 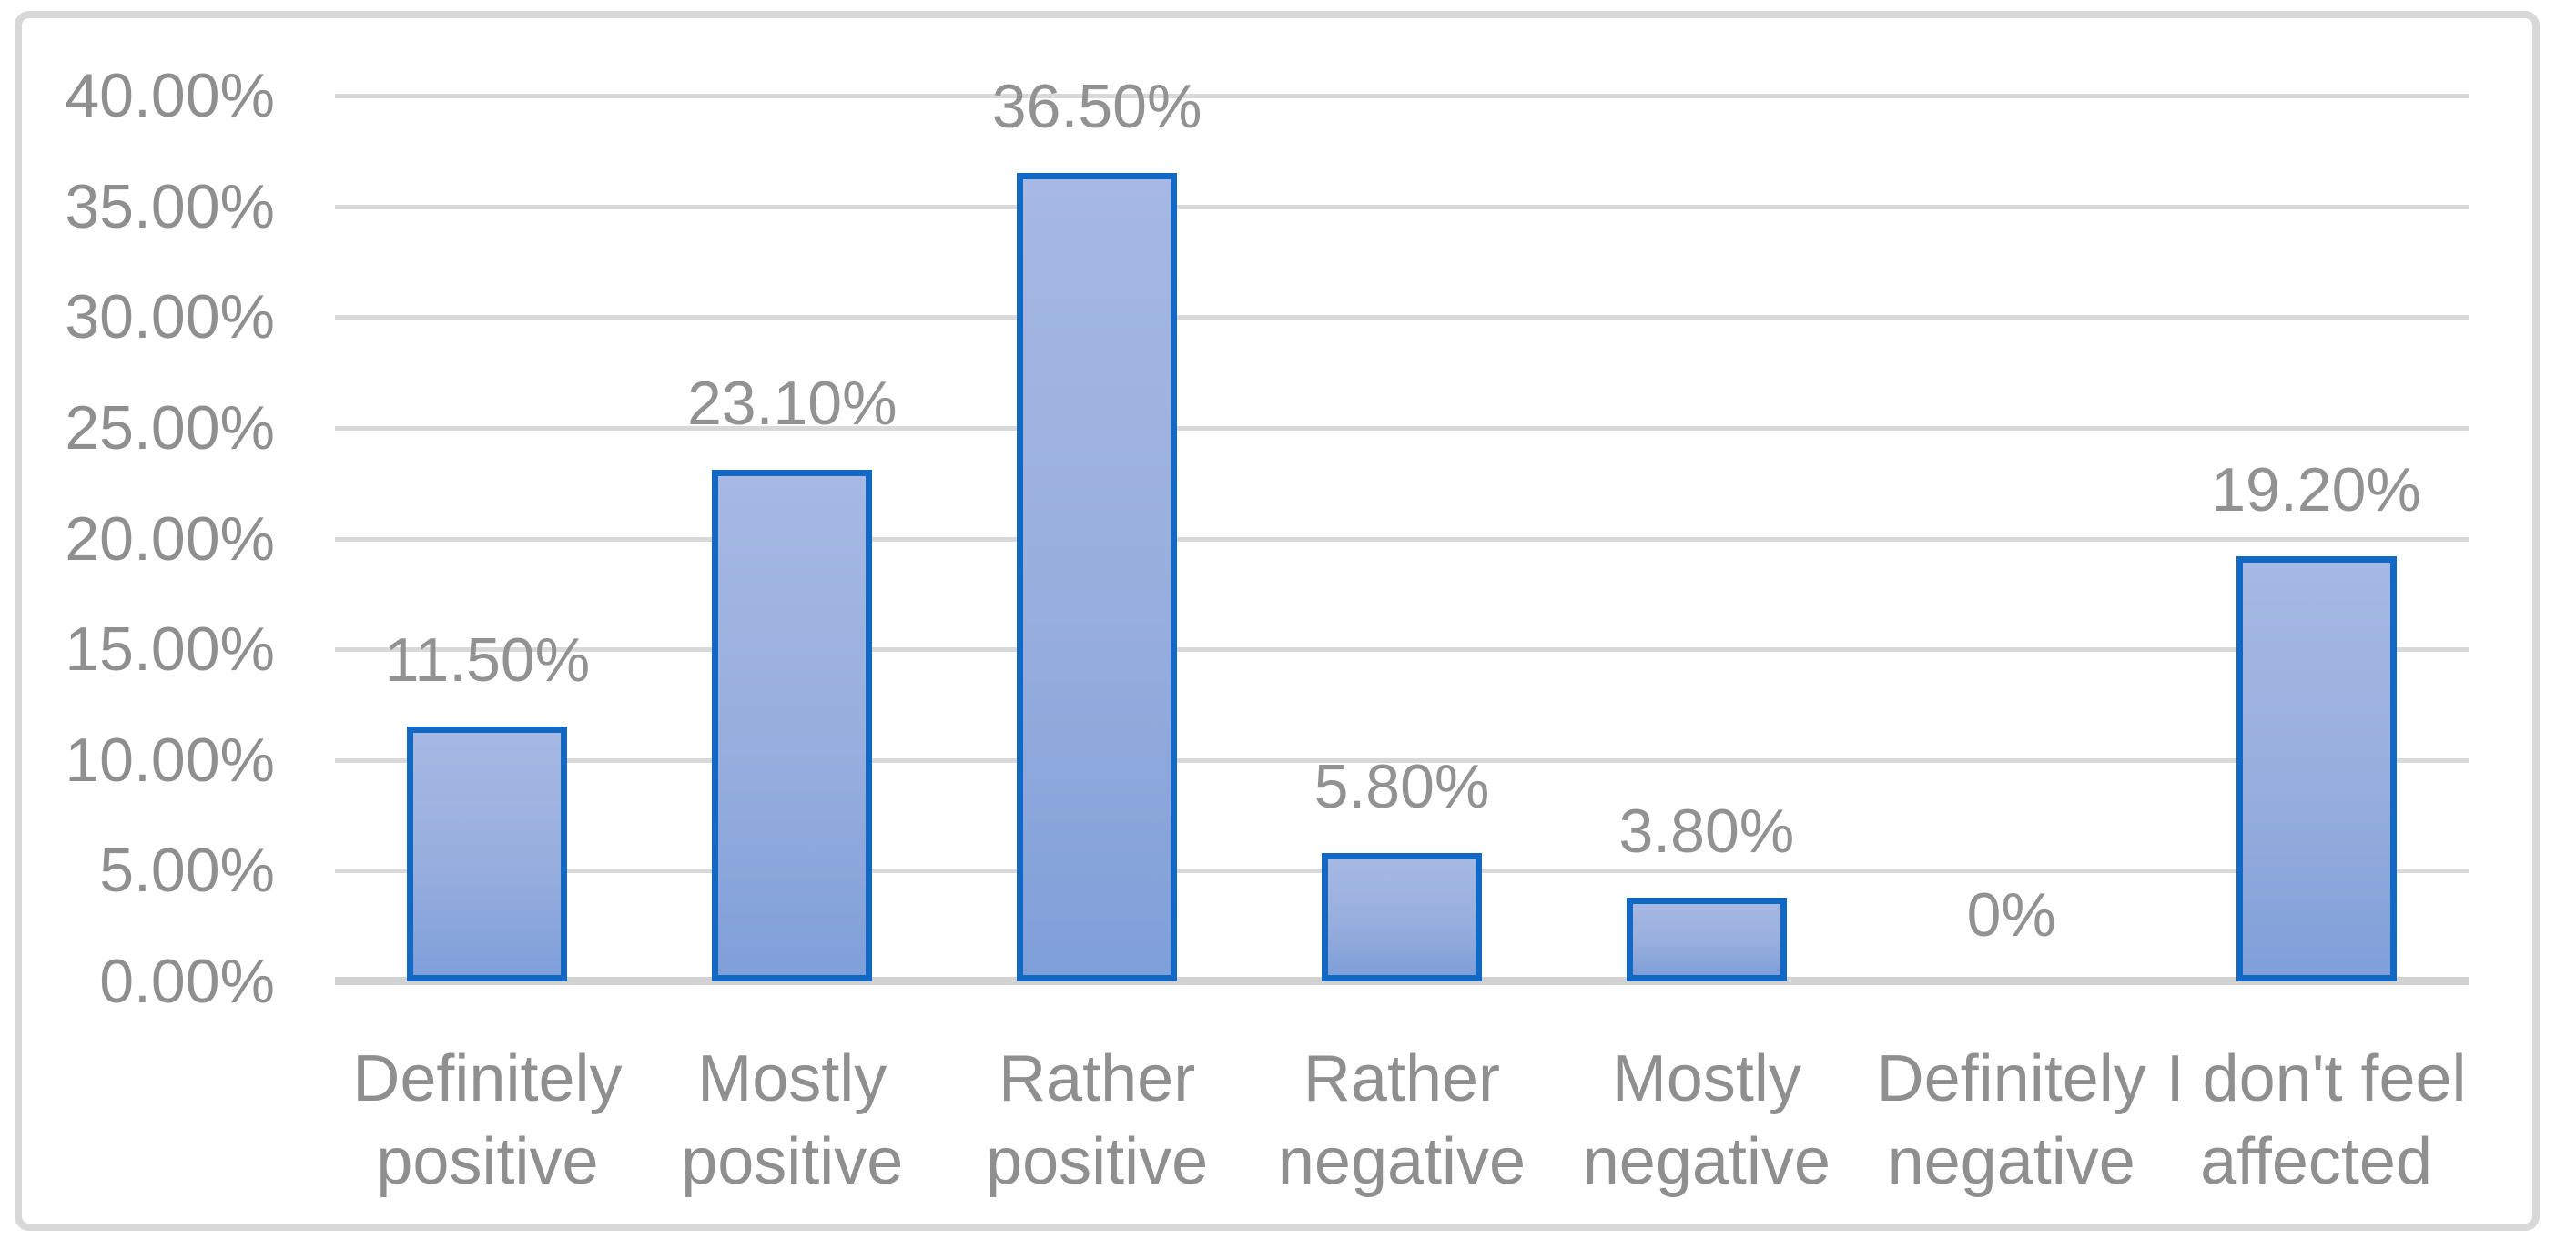 I want to click on bar-i-don-t-feel-affected, so click(x=2316, y=768).